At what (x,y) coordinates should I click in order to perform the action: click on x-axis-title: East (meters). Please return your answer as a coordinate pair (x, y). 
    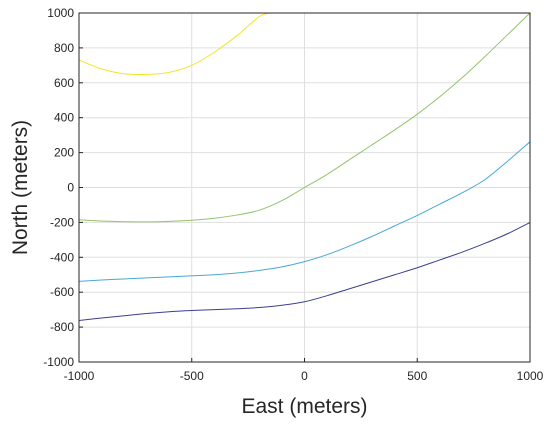
    Looking at the image, I should click on (304, 406).